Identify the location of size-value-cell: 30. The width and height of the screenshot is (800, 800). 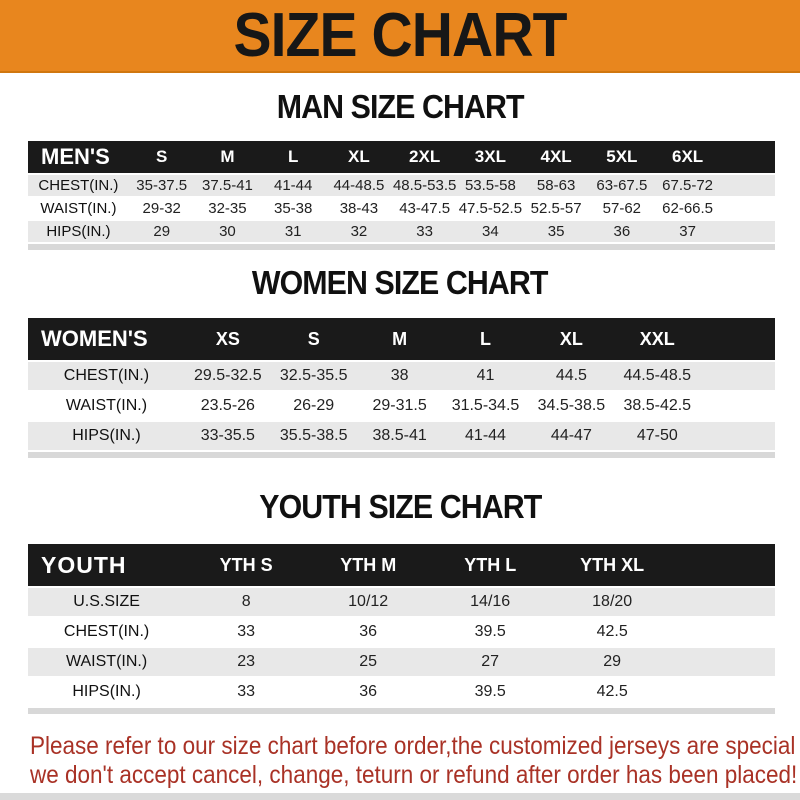
(227, 231).